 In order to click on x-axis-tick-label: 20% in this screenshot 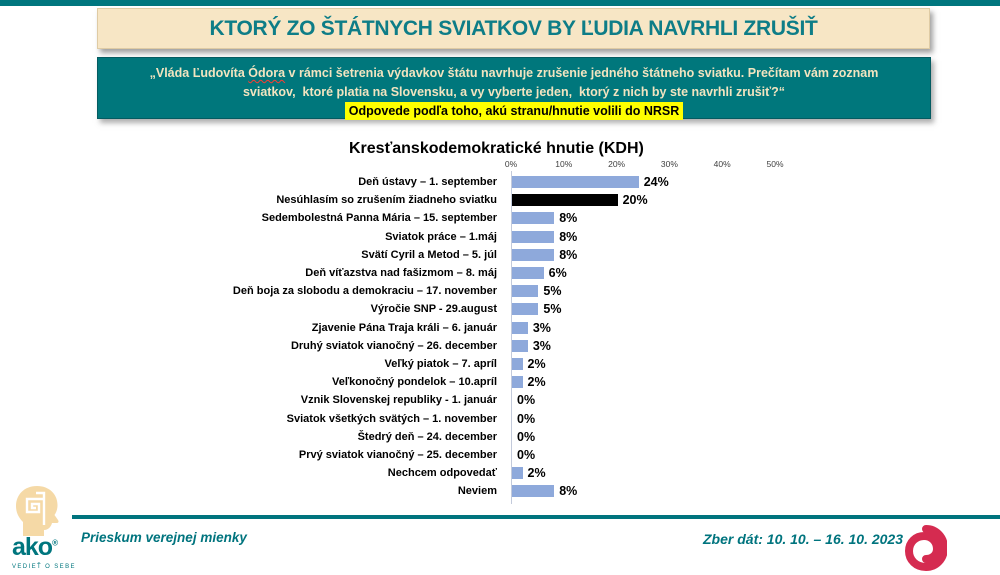, I will do `click(617, 164)`.